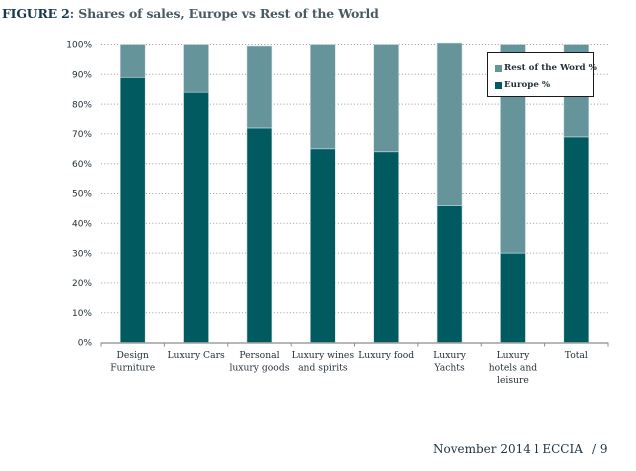  Describe the element at coordinates (82, 284) in the screenshot. I see `y-tick-label: 20%` at that location.